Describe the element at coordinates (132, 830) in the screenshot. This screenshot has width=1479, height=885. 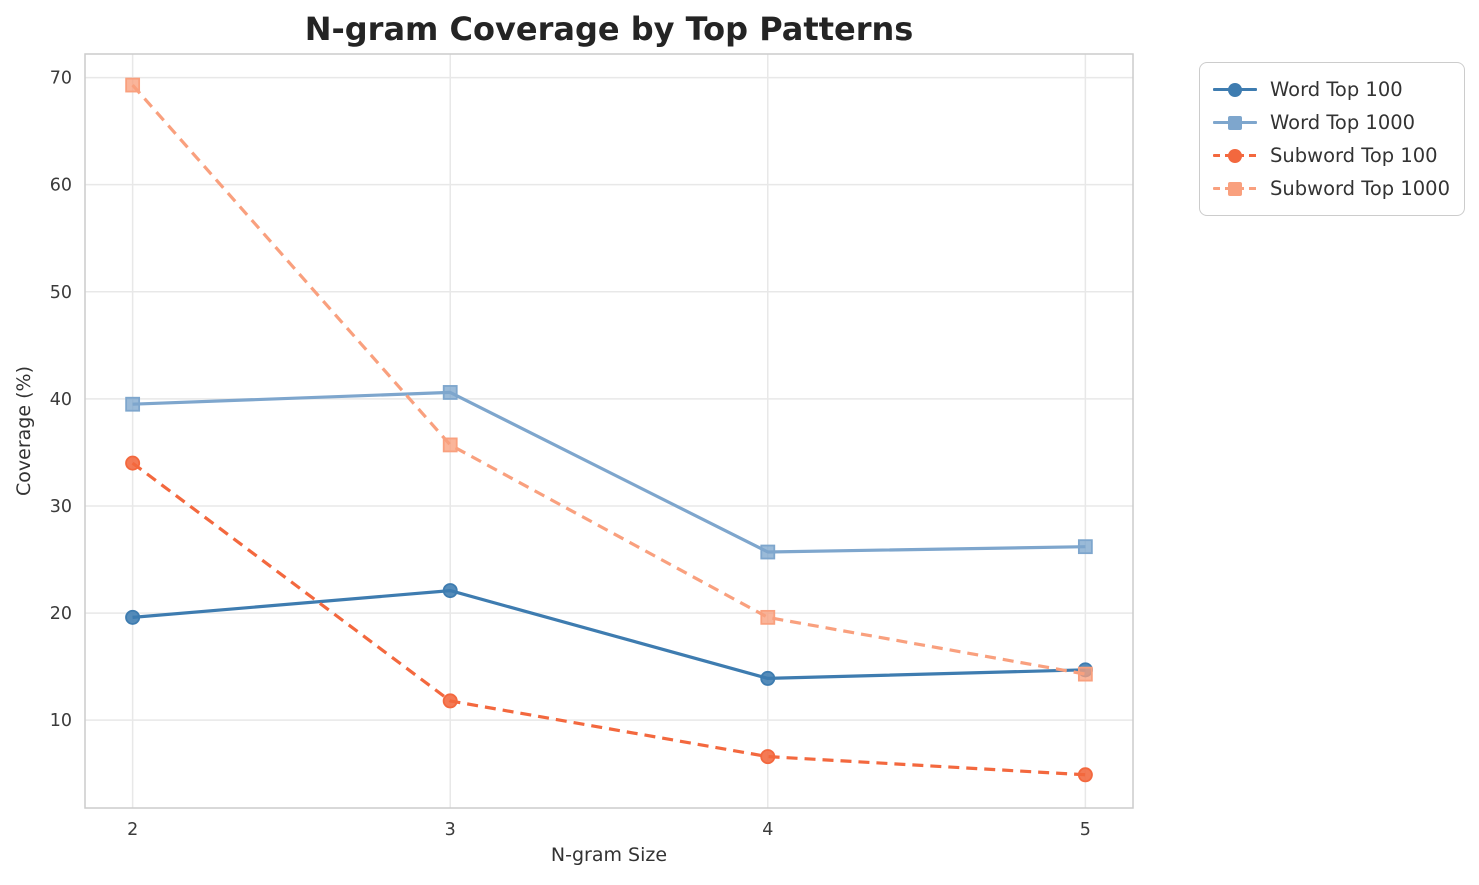
I see `x-tick-label: 2` at that location.